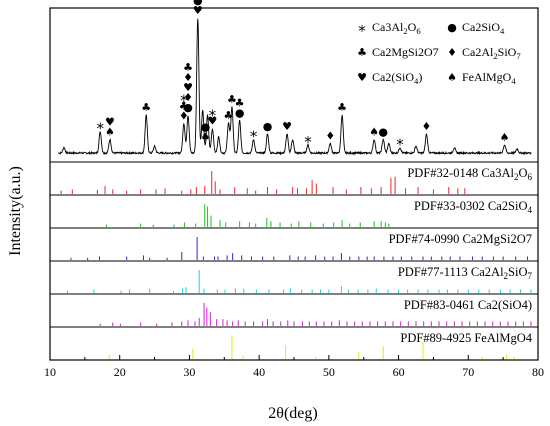 This screenshot has width=550, height=426. What do you see at coordinates (466, 338) in the screenshot?
I see `reference-label: PDF#89-4925 FeAlMgO4` at bounding box center [466, 338].